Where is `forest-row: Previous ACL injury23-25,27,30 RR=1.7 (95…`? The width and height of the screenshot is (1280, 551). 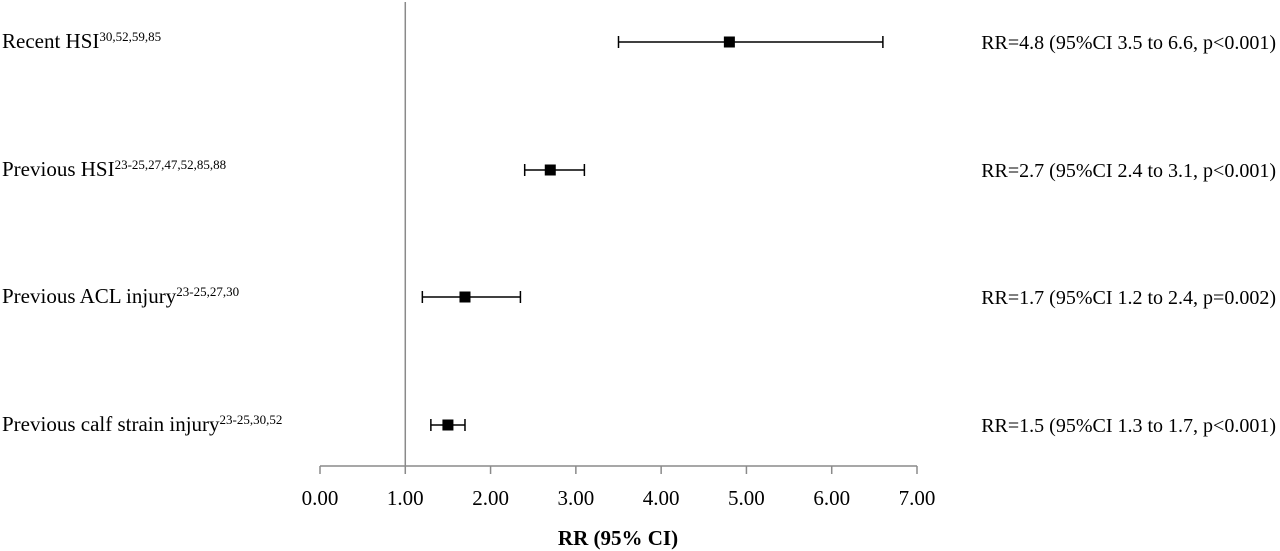
forest-row: Previous ACL injury23-25,27,30 RR=1.7 (95… is located at coordinates (639, 296).